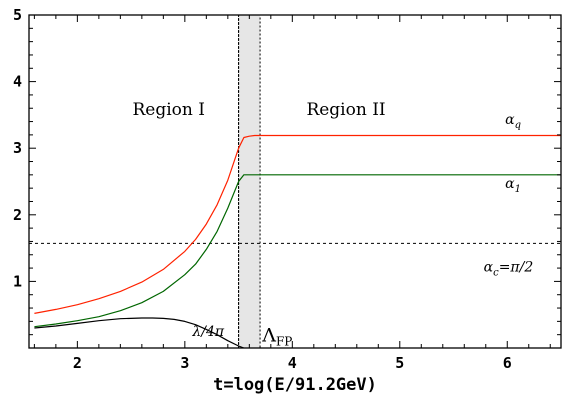  I want to click on alpha-c-label: αc=π/2, so click(509, 268).